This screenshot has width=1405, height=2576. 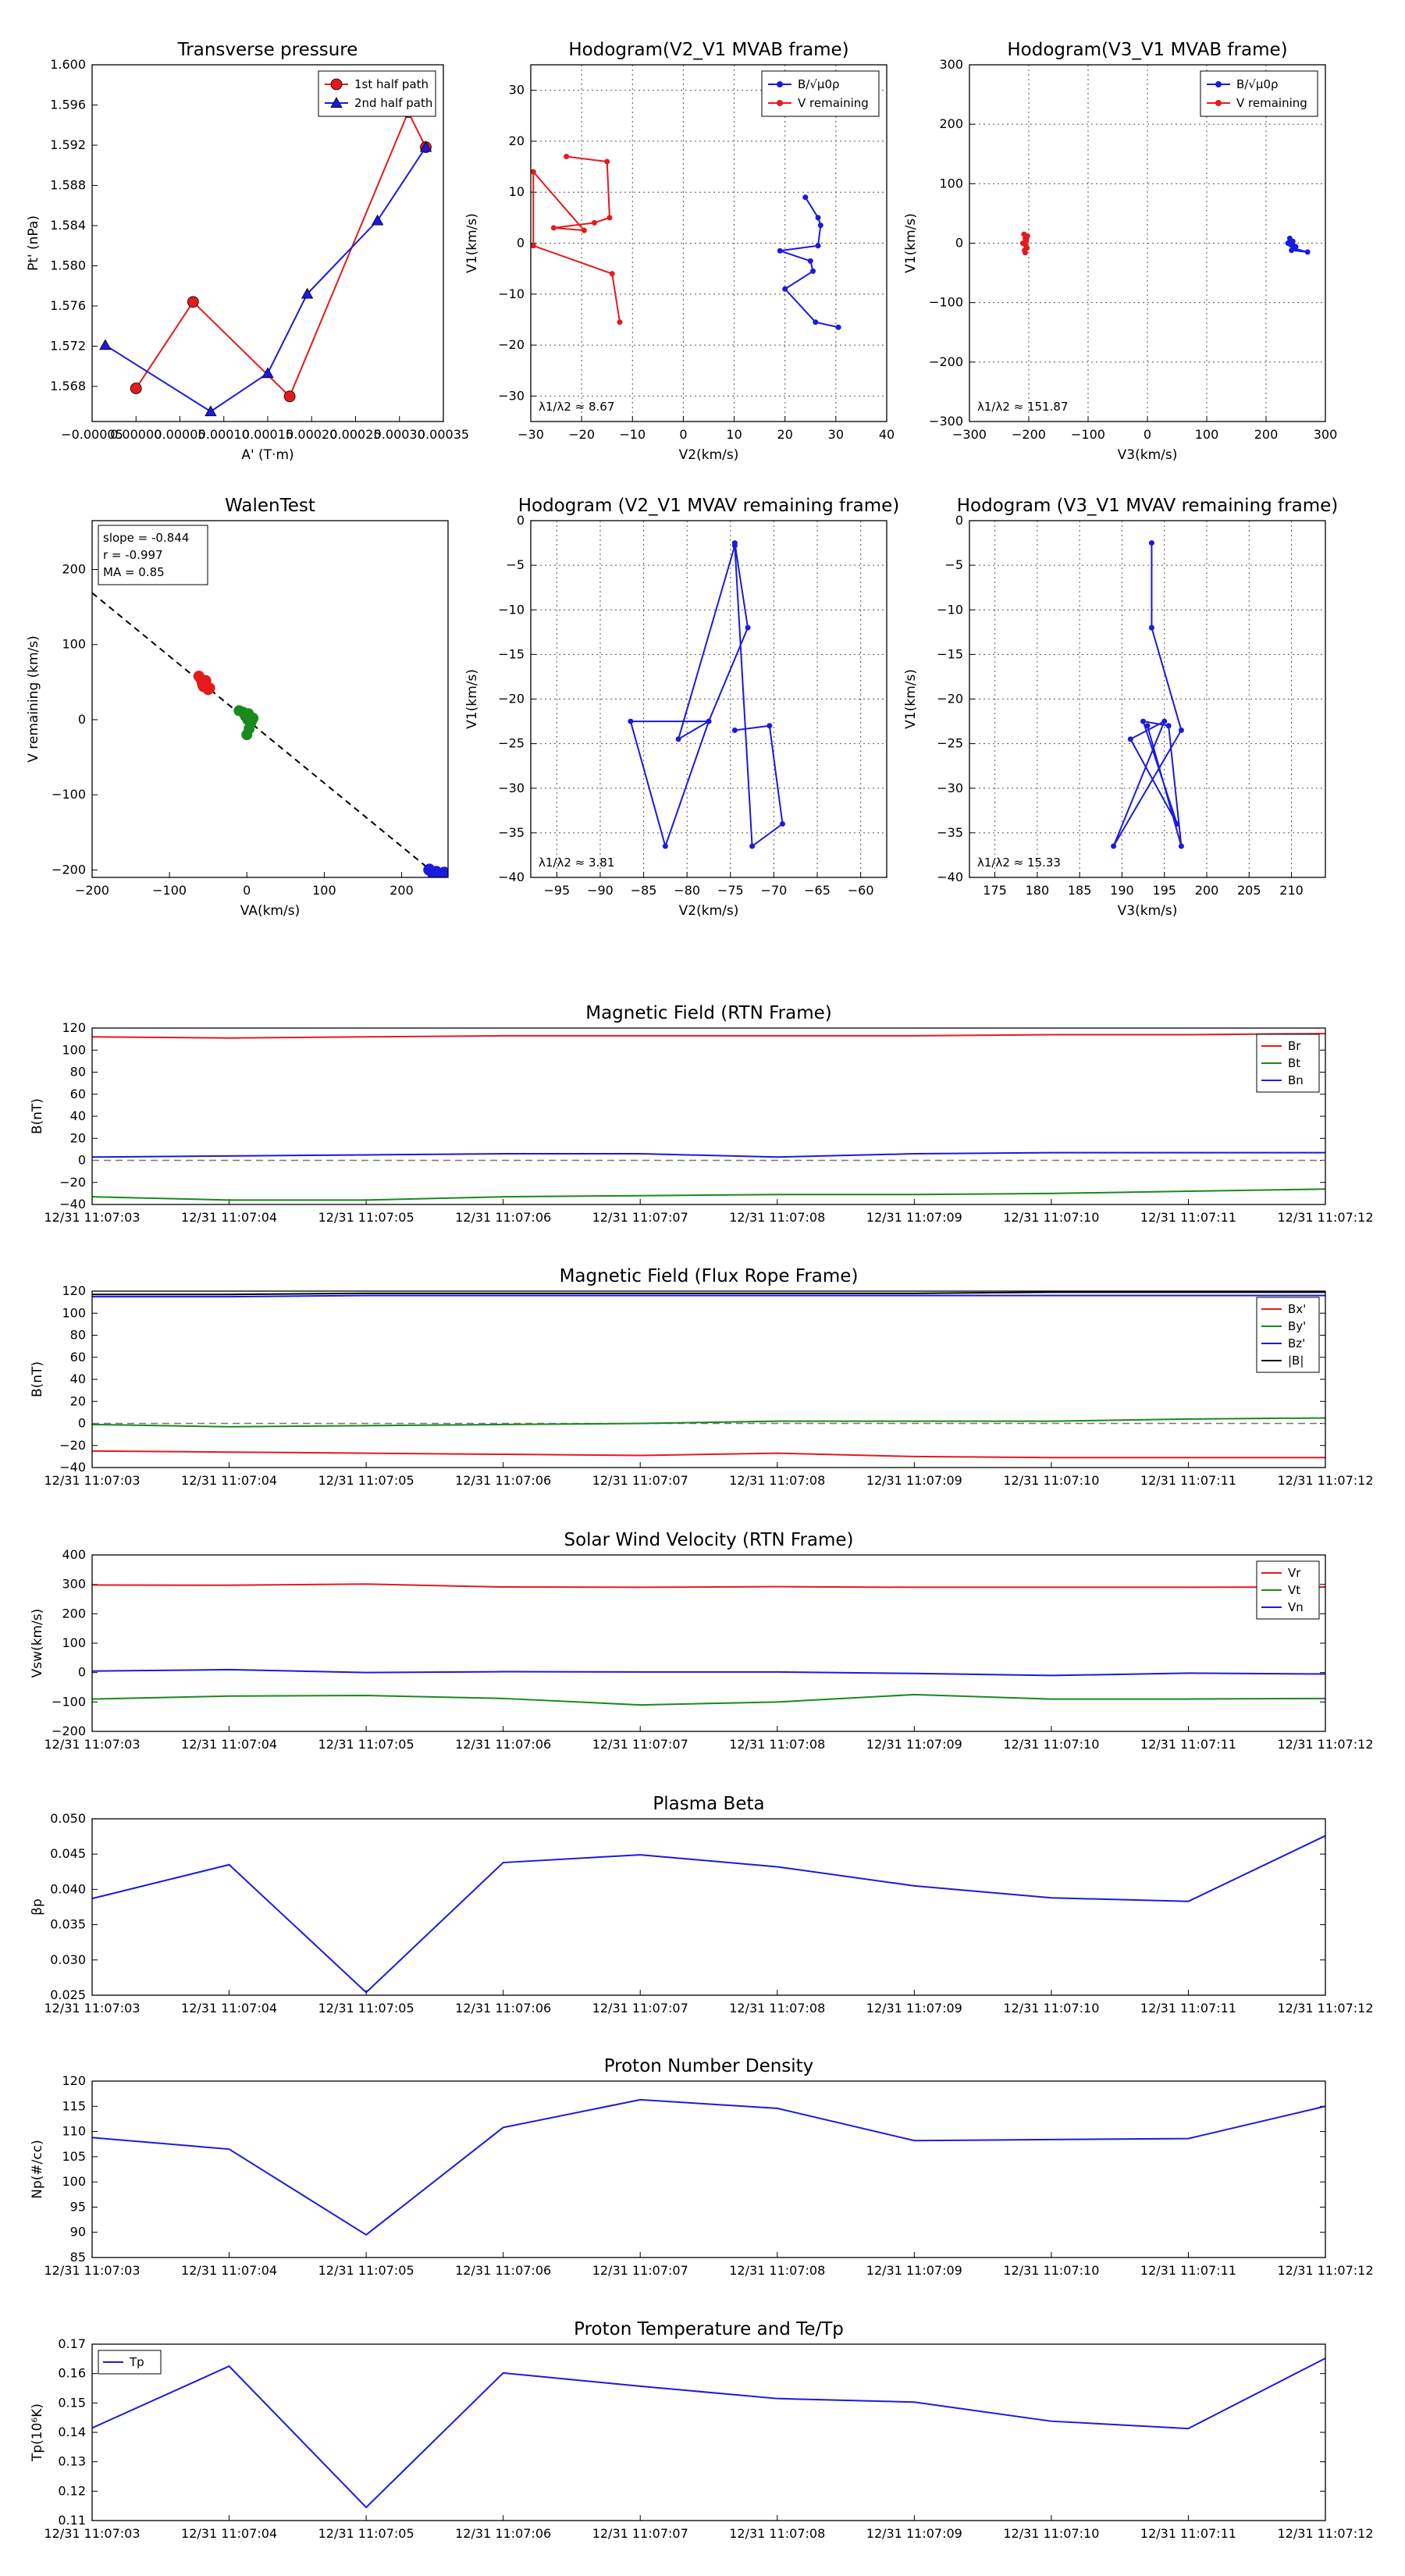 What do you see at coordinates (950, 832) in the screenshot?
I see `y-tick-label: −35` at bounding box center [950, 832].